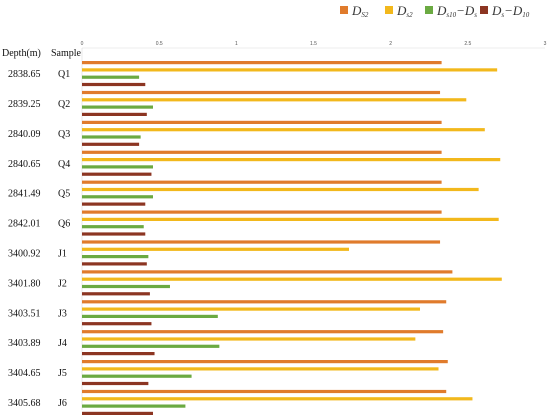  What do you see at coordinates (64, 134) in the screenshot?
I see `sample-label: Q3` at bounding box center [64, 134].